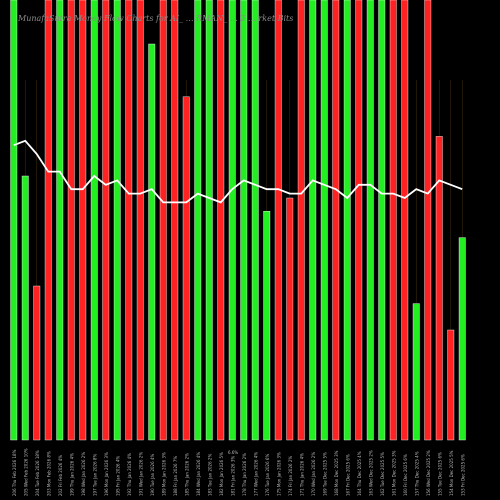 This screenshot has width=500, height=500. What do you see at coordinates (129, 474) in the screenshot?
I see `x-tick-label: 192 Thu Jan 2026 4%` at bounding box center [129, 474].